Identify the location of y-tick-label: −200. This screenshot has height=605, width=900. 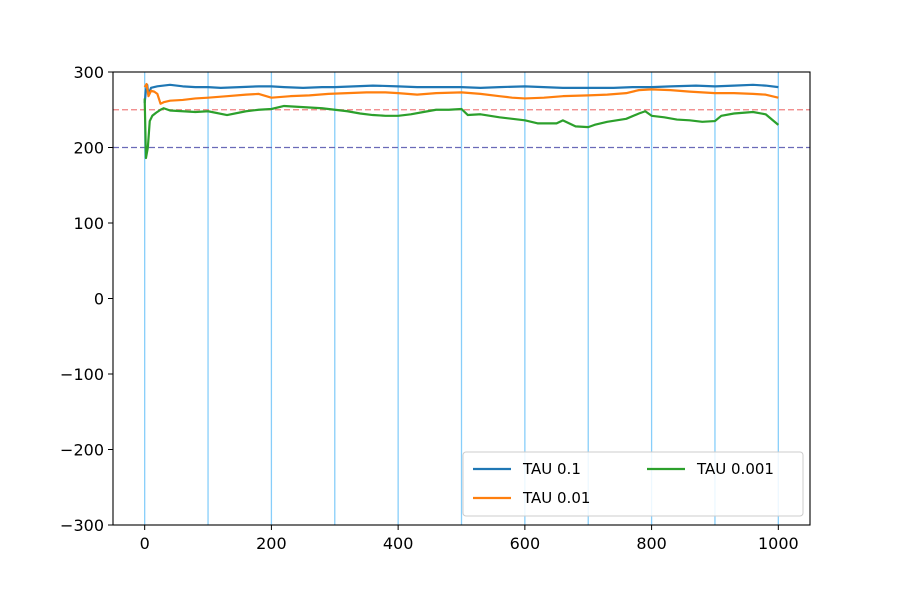
(82, 450).